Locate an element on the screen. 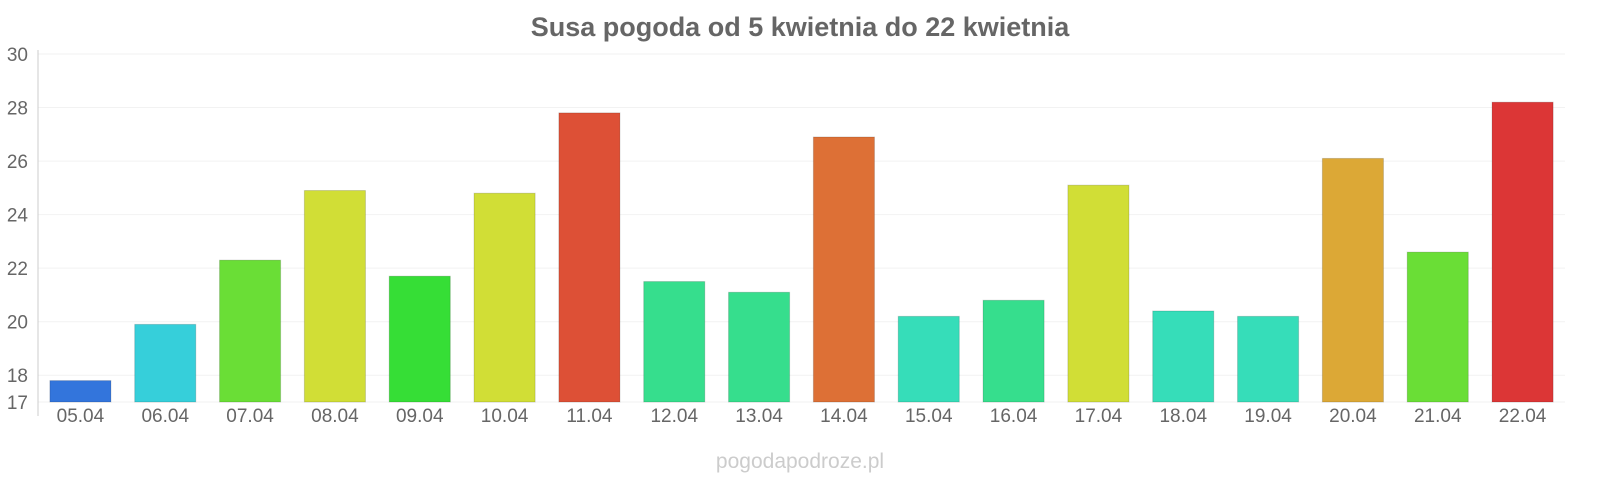 This screenshot has width=1600, height=480. bar-07.04 is located at coordinates (250, 331).